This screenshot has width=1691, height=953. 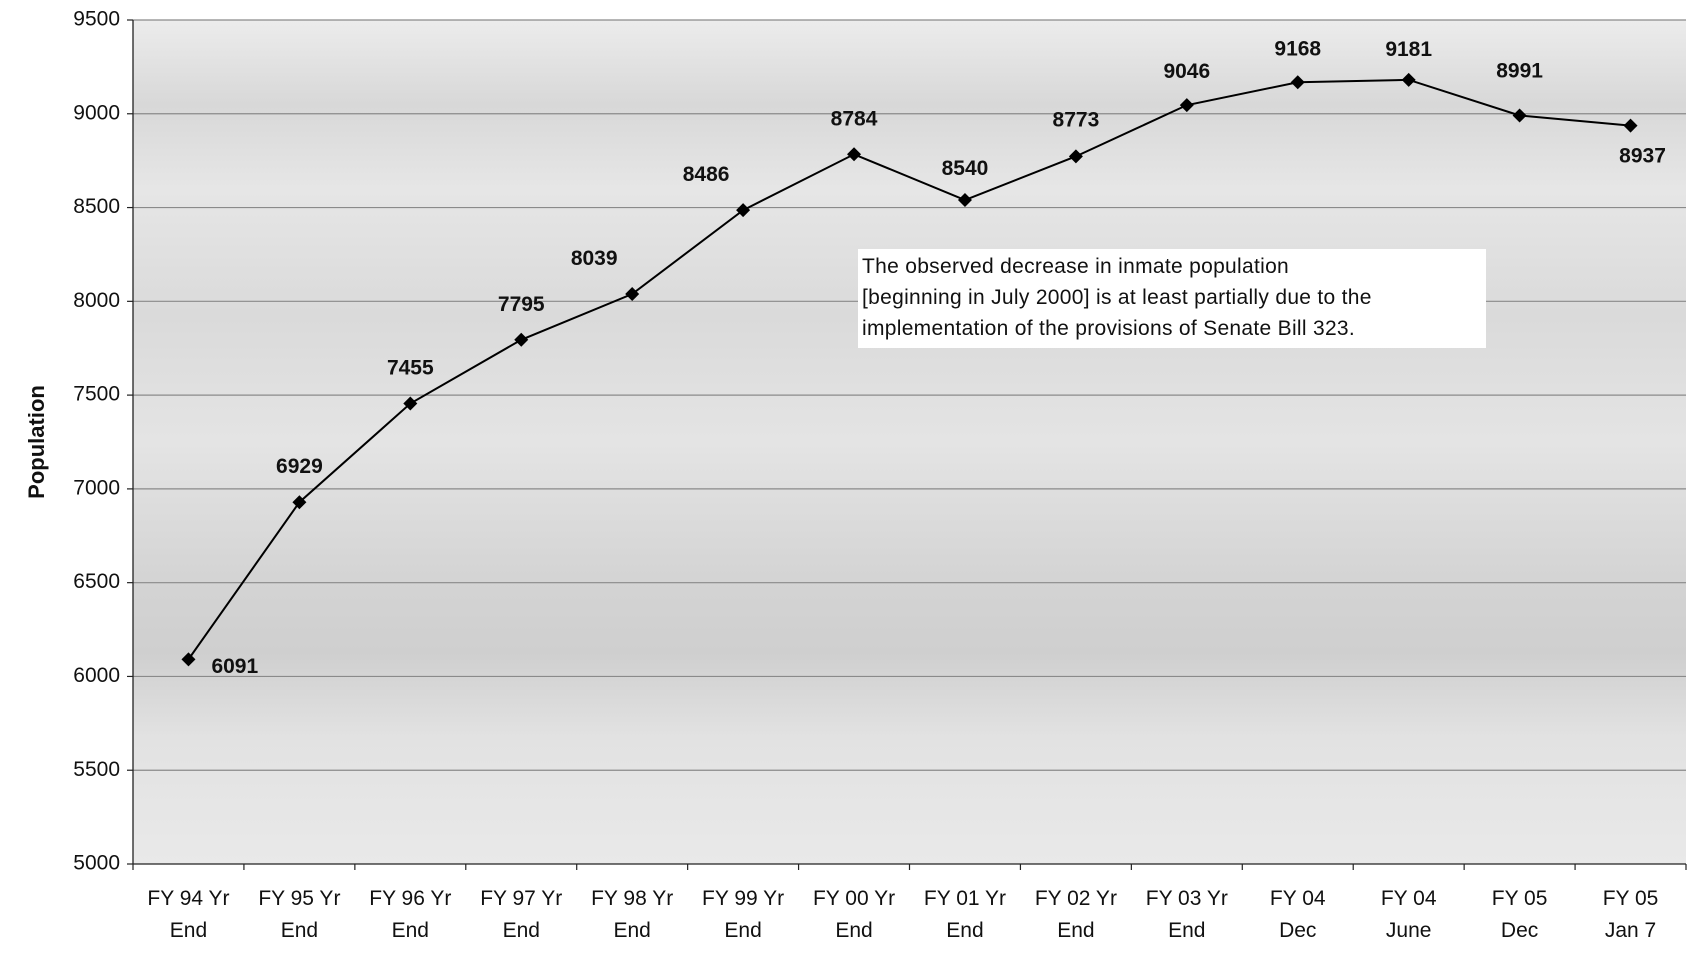 I want to click on data-label: 9181, so click(x=1408, y=49).